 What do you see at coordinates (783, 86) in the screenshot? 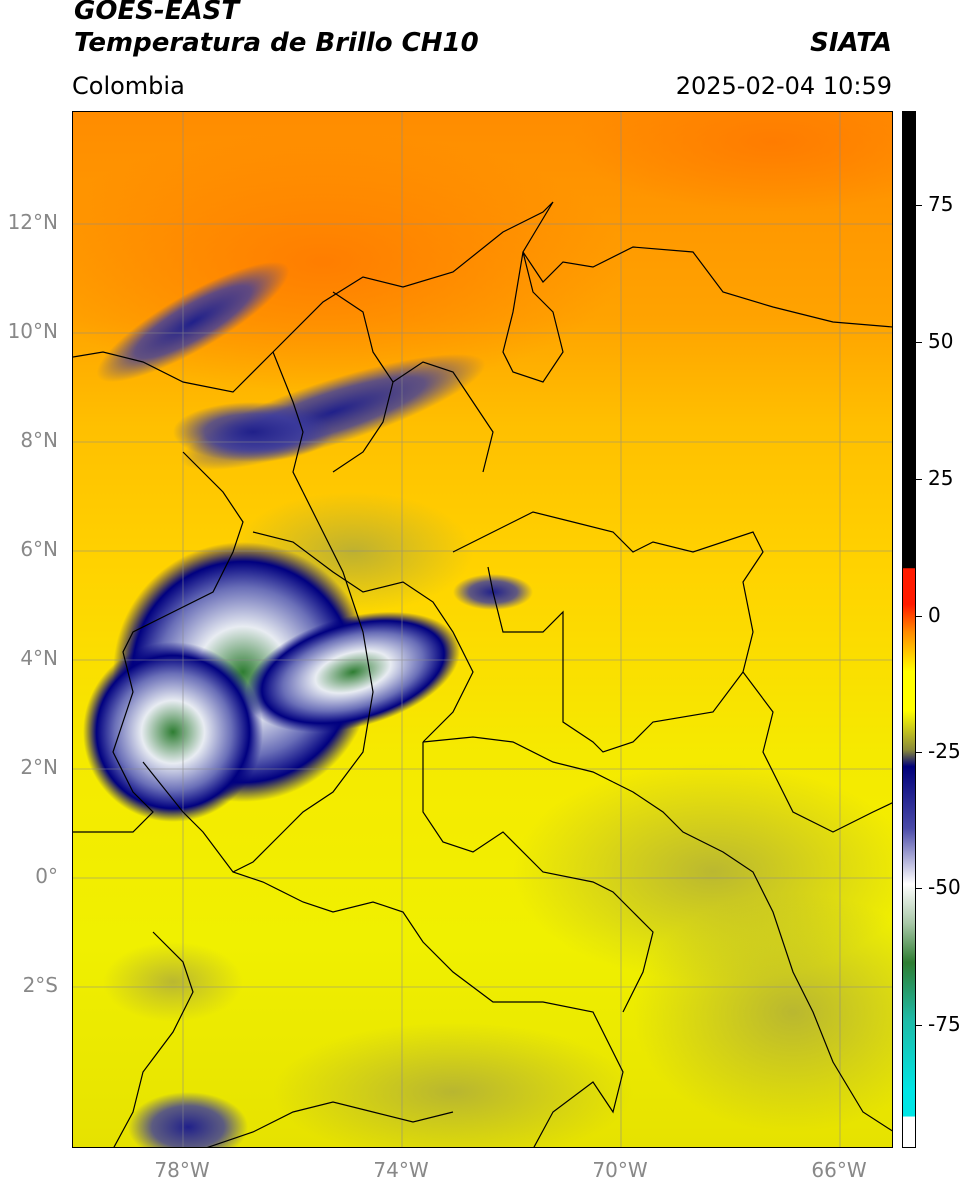
I see `datetime-label: 2025-02-04 10:59` at bounding box center [783, 86].